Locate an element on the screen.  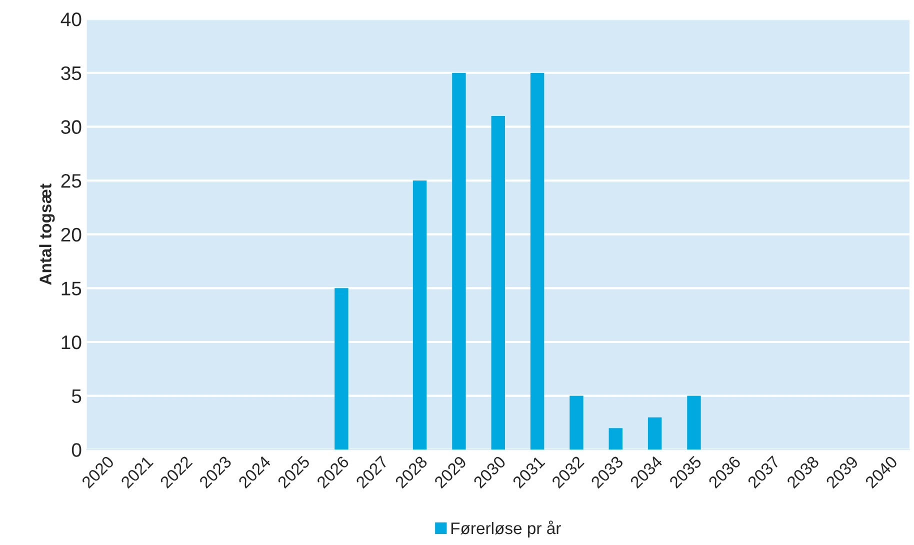
y-tick-label: 35 is located at coordinates (71, 73).